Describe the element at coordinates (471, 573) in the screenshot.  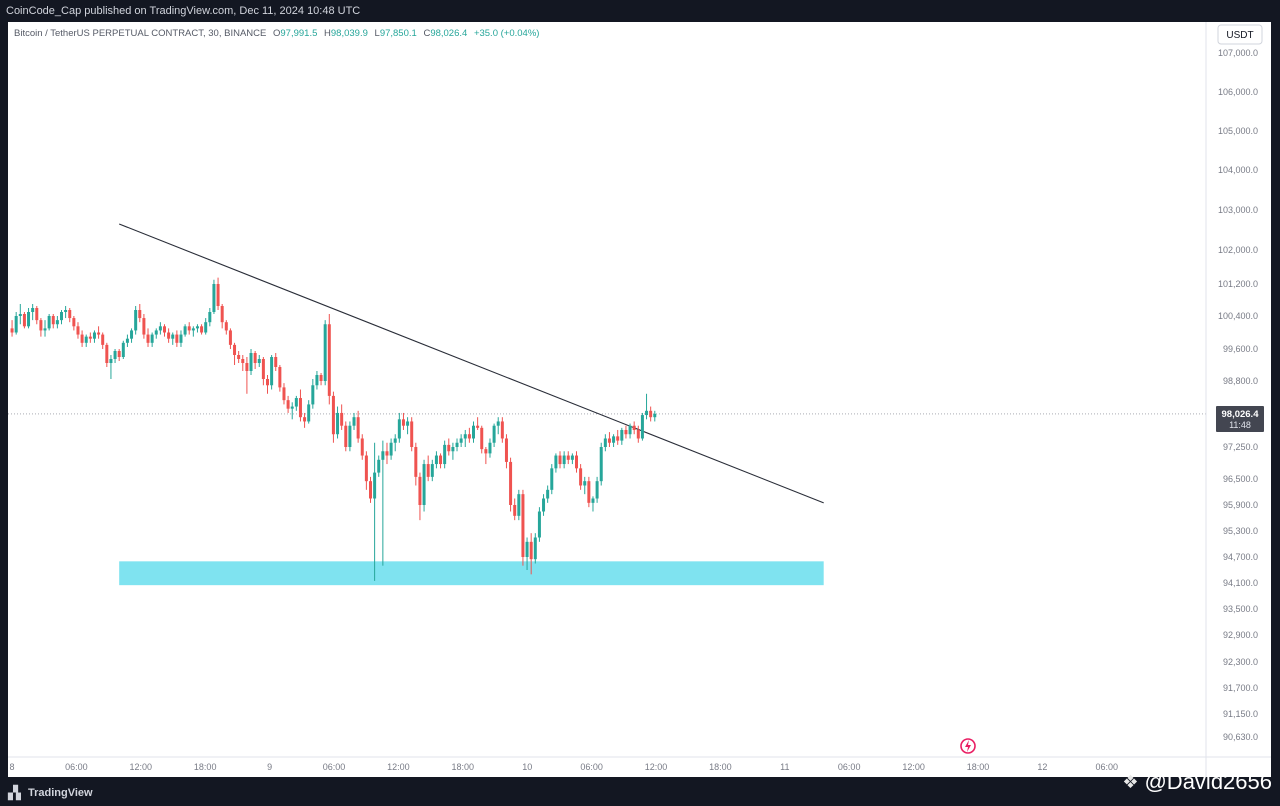
I see `support-zone` at that location.